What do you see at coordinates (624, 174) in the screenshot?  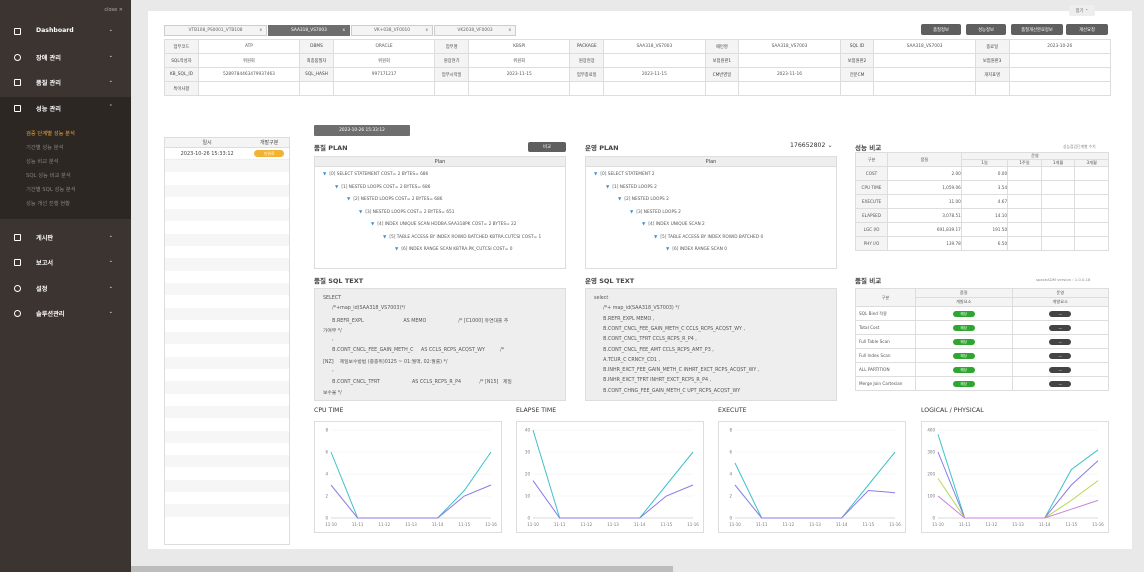 I see `plan-row: ▼ [0] SELECT STATEMENT 2` at bounding box center [624, 174].